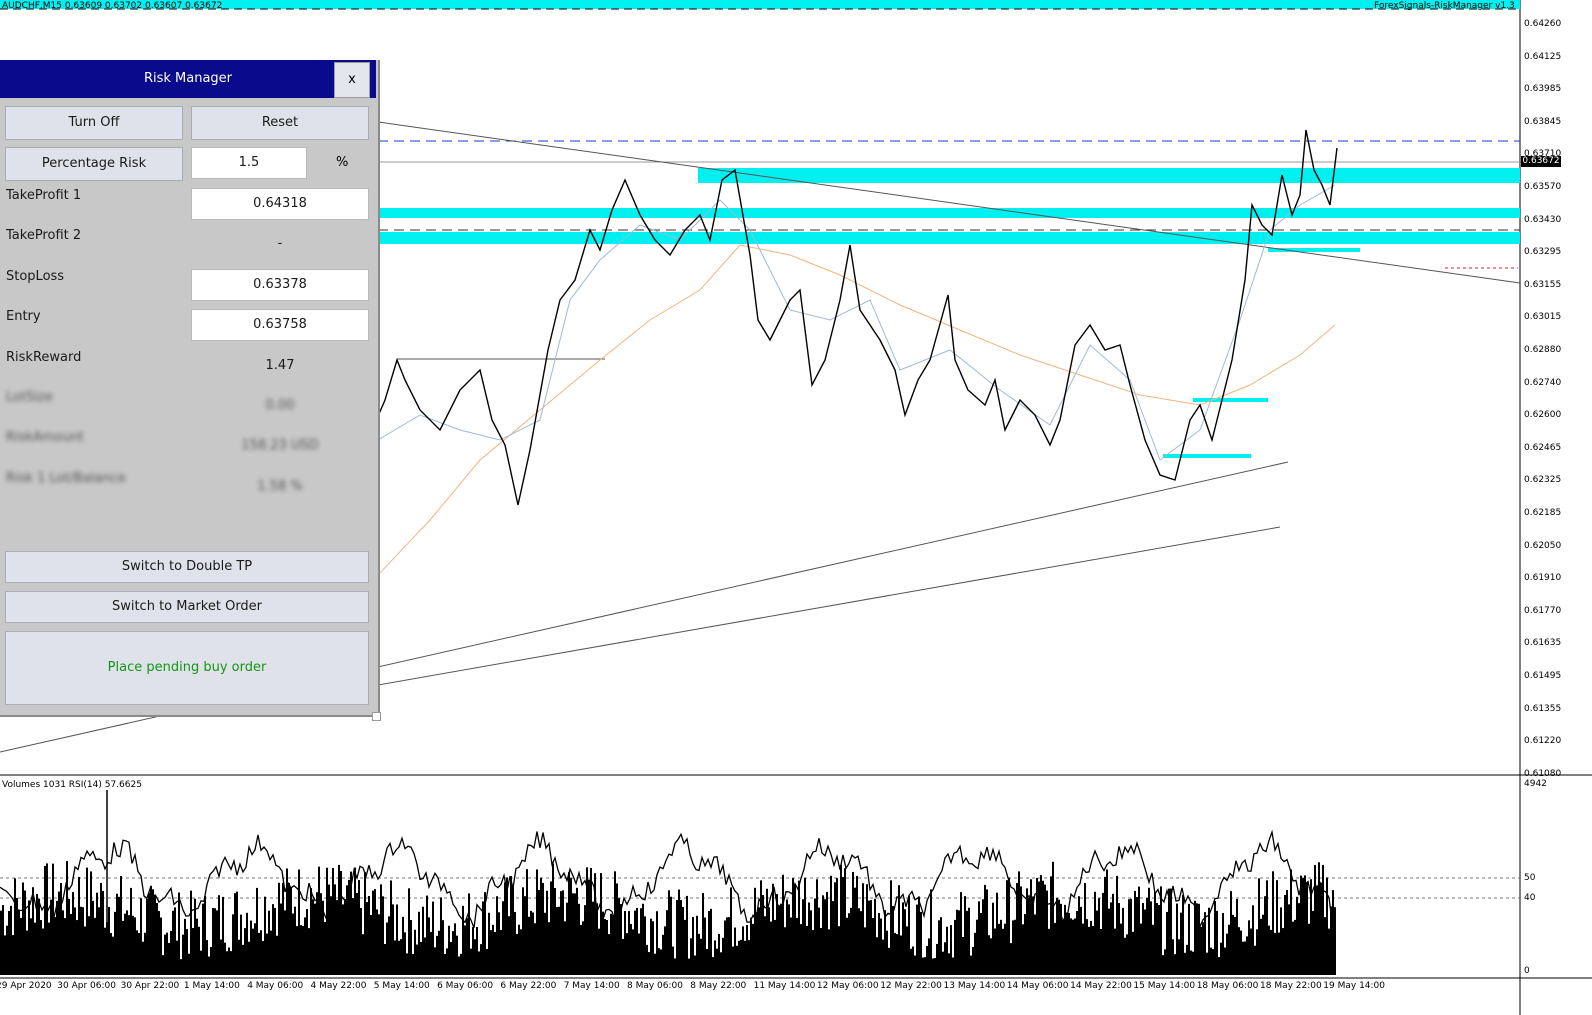 Image resolution: width=1592 pixels, height=1015 pixels. What do you see at coordinates (376, 716) in the screenshot?
I see `resize-handle` at bounding box center [376, 716].